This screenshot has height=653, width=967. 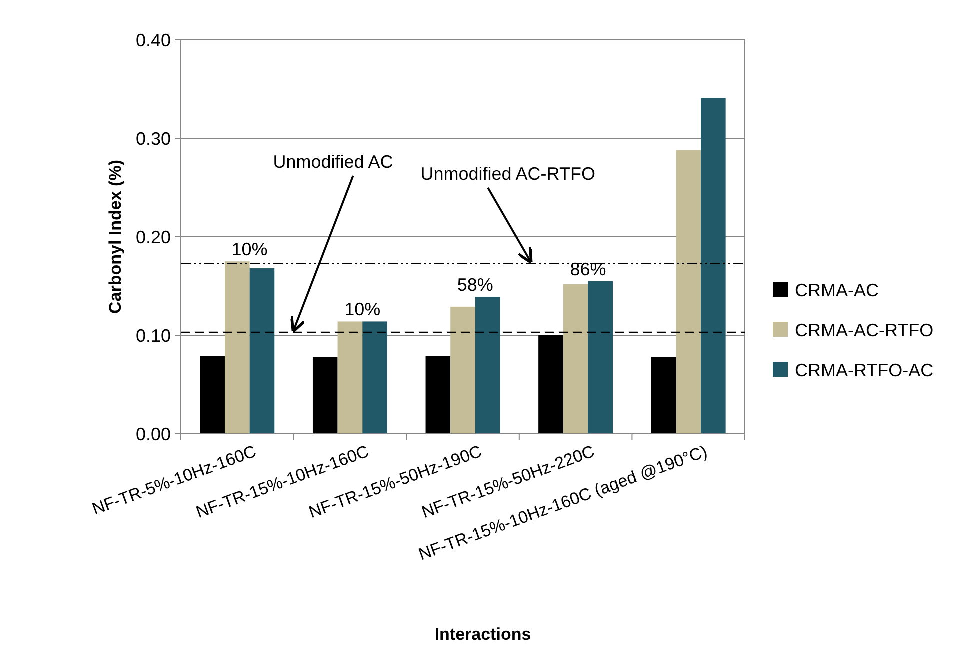 What do you see at coordinates (153, 40) in the screenshot?
I see `y-tick-label: 0.40` at bounding box center [153, 40].